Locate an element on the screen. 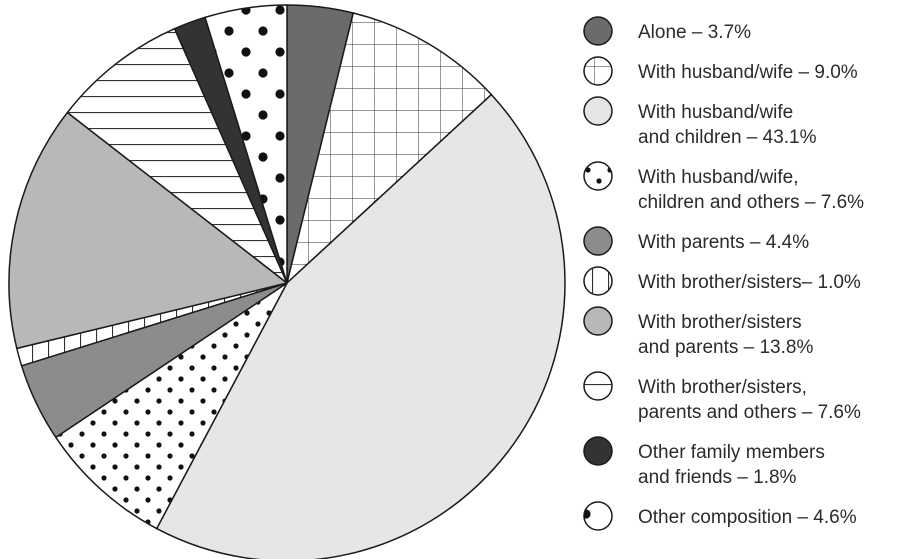  legend-label: parents and others – 7.6% is located at coordinates (749, 412).